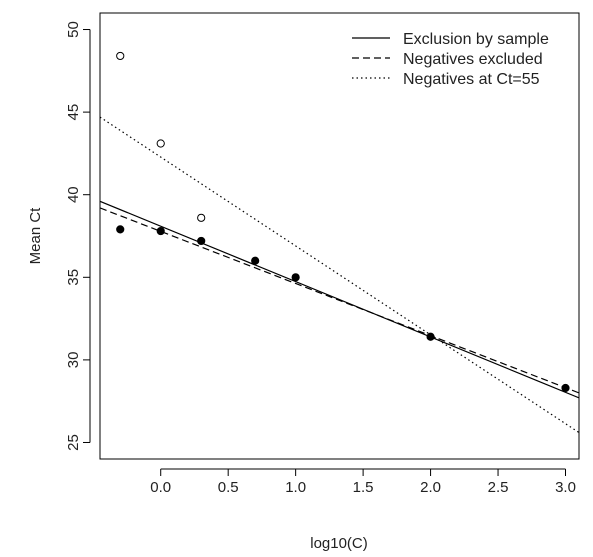  Describe the element at coordinates (73, 277) in the screenshot. I see `y-tick-label: 35` at that location.